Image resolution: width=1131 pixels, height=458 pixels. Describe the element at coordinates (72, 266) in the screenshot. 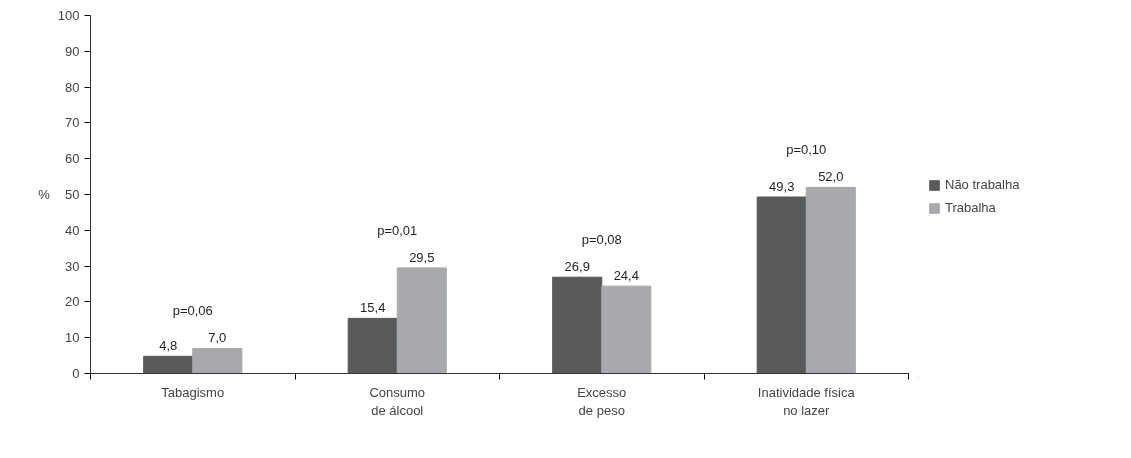

I see `y-tick-label: 30` at that location.